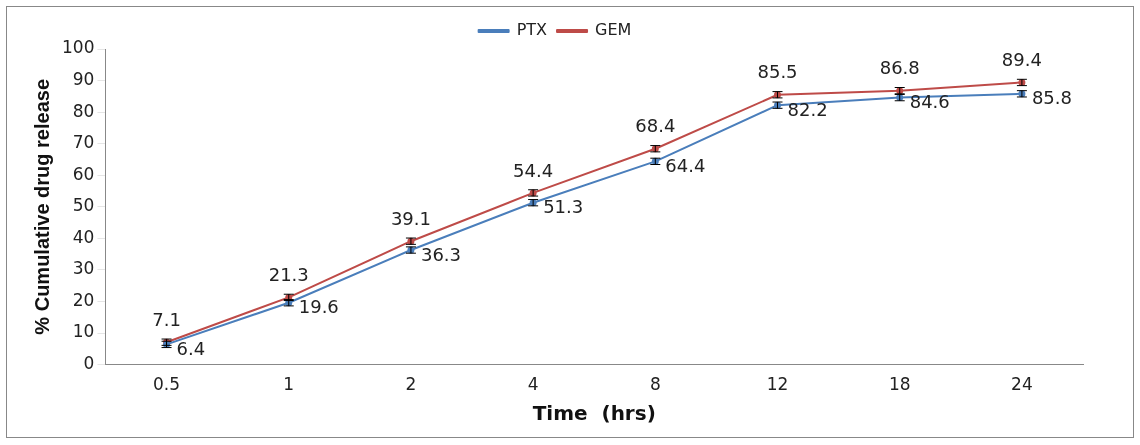 This screenshot has width=1140, height=445. I want to click on x-tick-label: 12, so click(777, 384).